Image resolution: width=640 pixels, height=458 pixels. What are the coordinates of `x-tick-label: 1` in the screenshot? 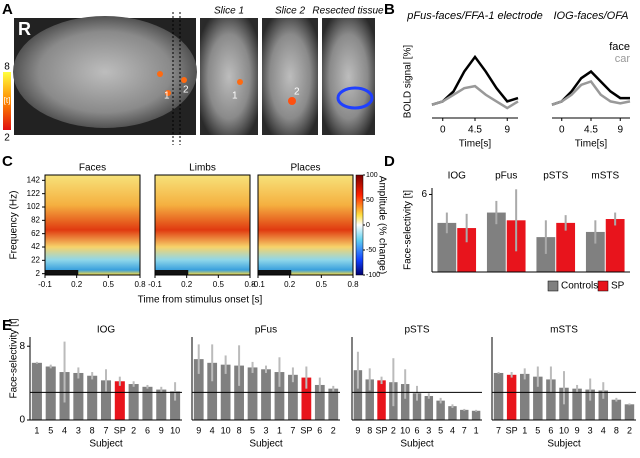 It's located at (476, 430).